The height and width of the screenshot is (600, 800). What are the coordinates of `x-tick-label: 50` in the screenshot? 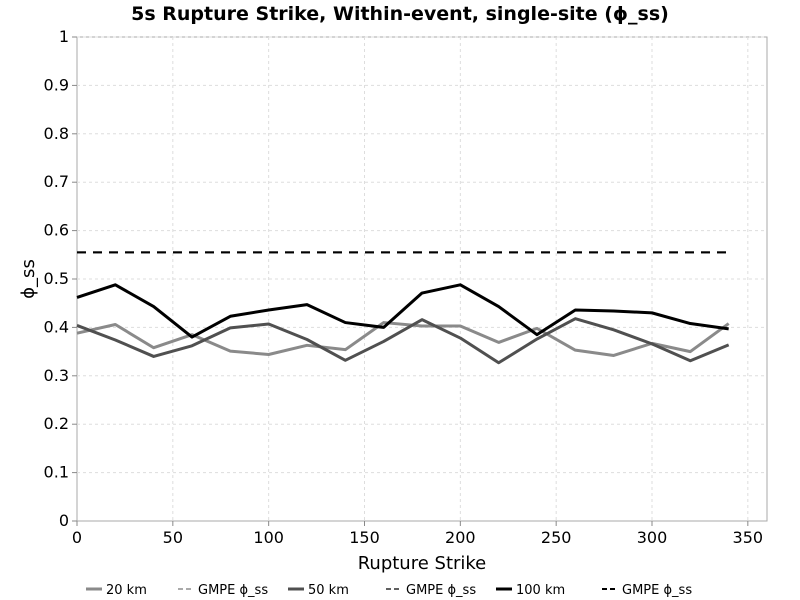 It's located at (173, 537).